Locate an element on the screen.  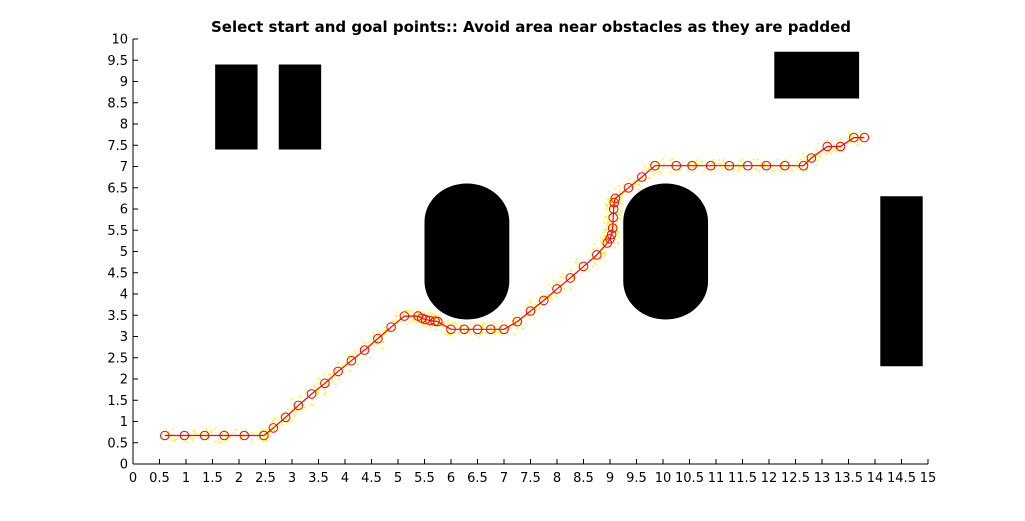
y-tick-label: 9.5 is located at coordinates (117, 61).